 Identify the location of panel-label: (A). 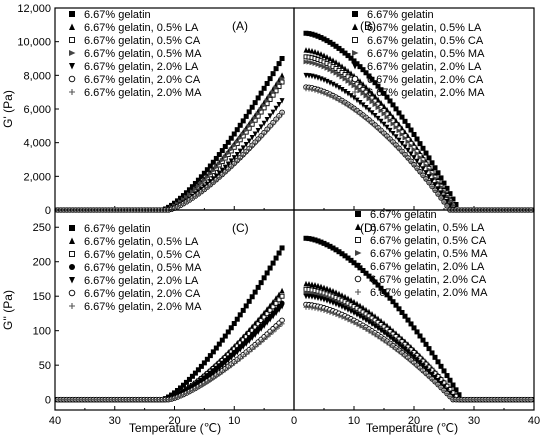
(240, 26).